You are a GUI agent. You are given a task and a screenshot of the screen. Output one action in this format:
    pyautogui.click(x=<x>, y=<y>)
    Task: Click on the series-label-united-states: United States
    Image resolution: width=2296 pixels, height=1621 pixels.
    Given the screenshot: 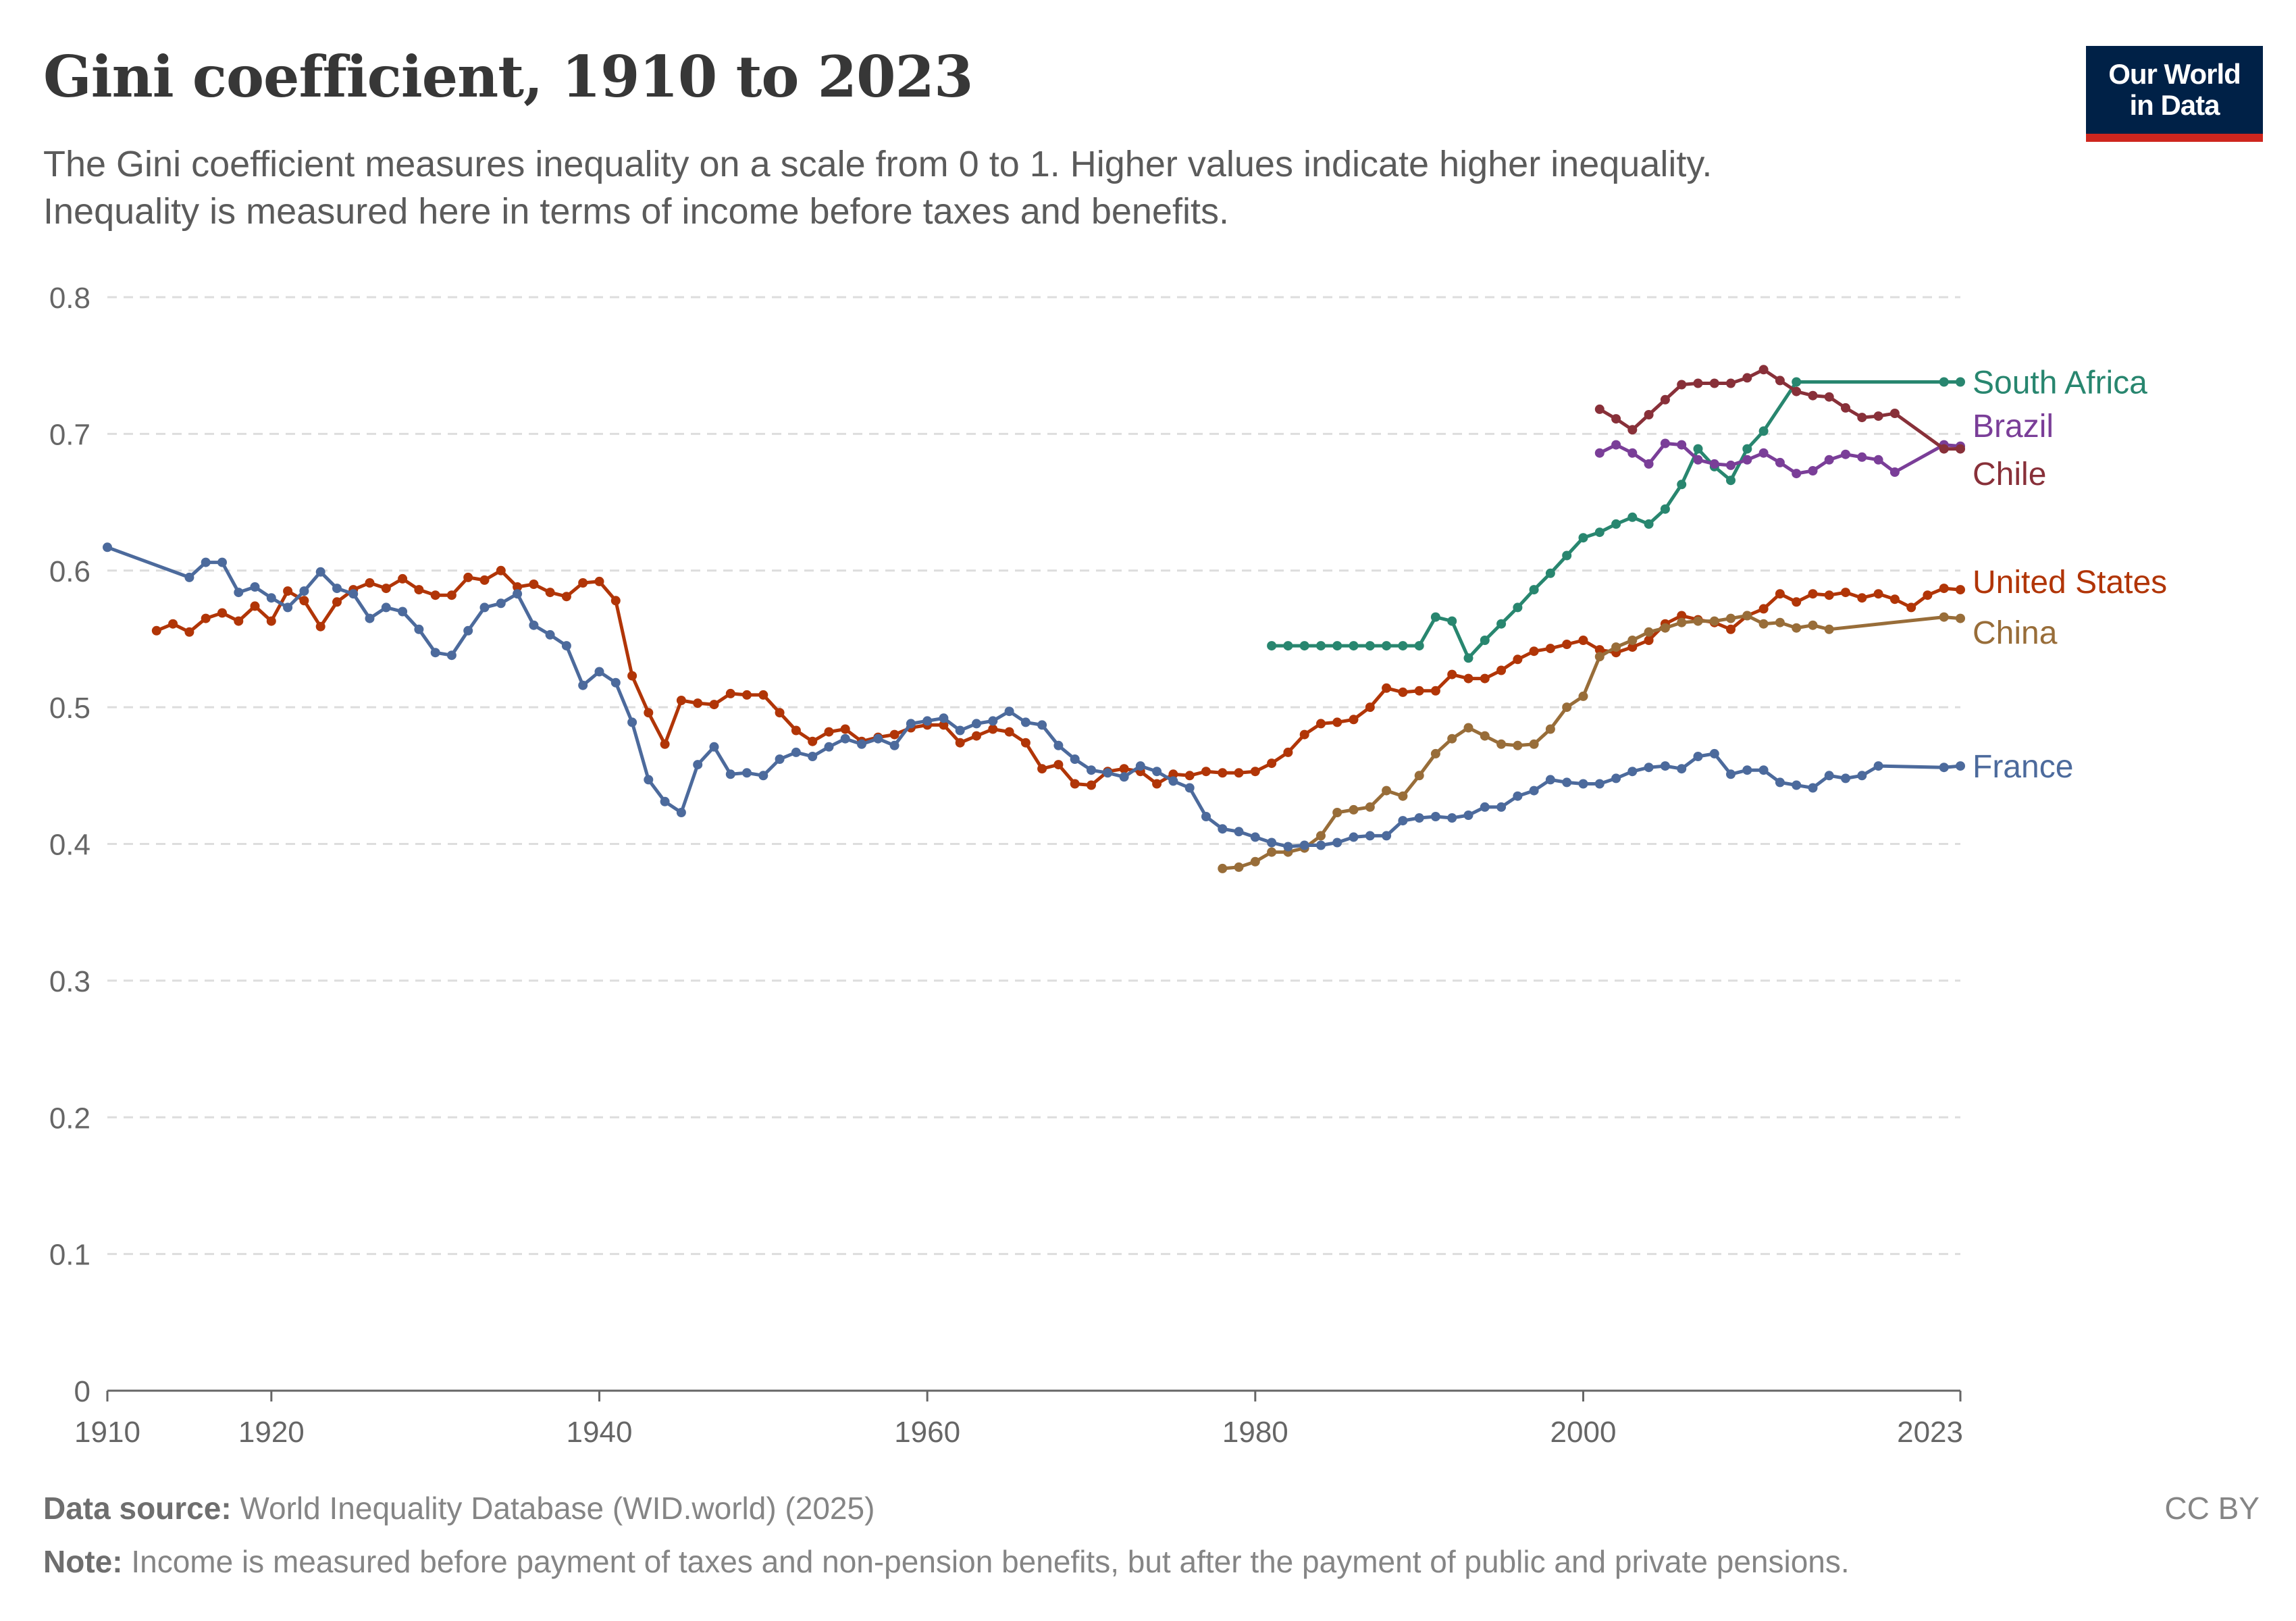 What is the action you would take?
    pyautogui.click(x=2070, y=582)
    